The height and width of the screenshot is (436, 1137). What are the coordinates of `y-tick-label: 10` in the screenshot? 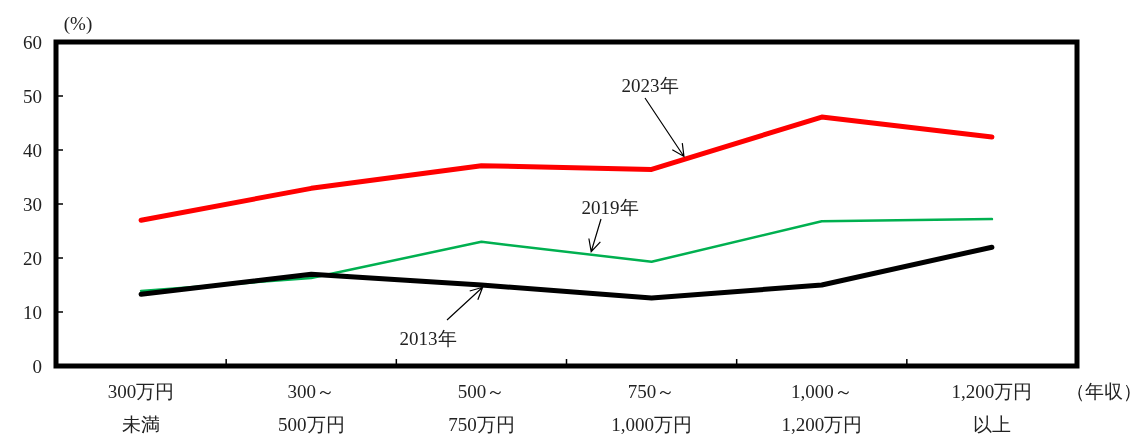 It's located at (32, 312).